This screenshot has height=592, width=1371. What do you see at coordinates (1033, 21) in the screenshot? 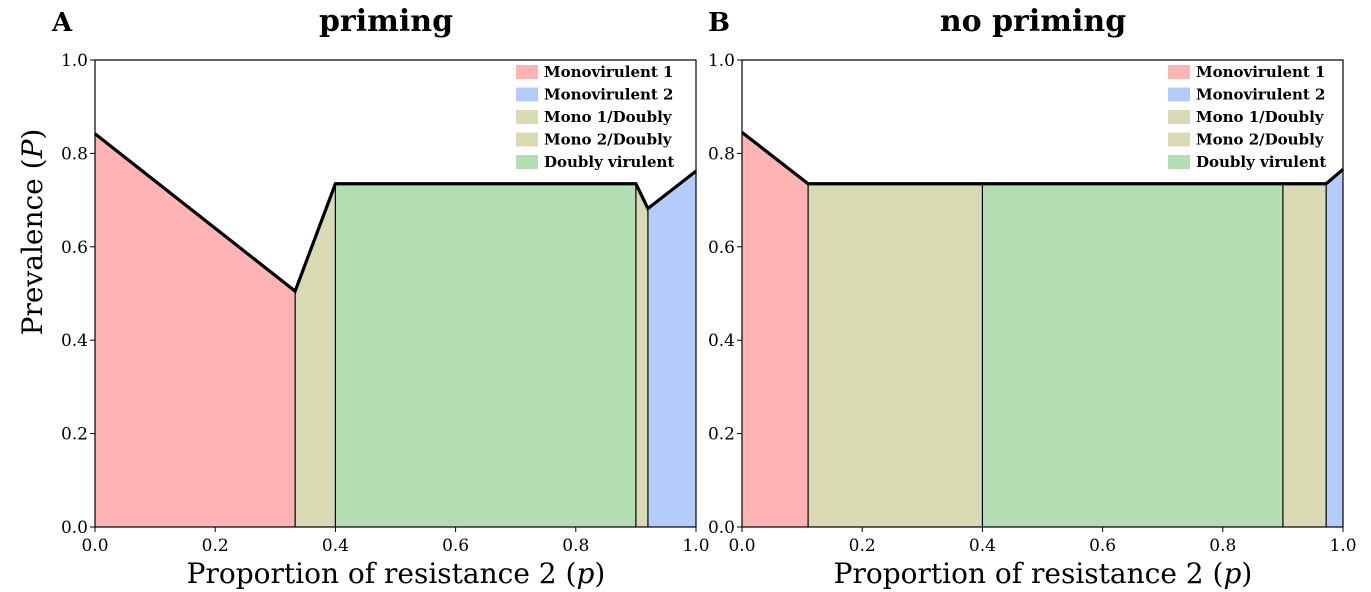
I see `chart-title: no priming` at bounding box center [1033, 21].